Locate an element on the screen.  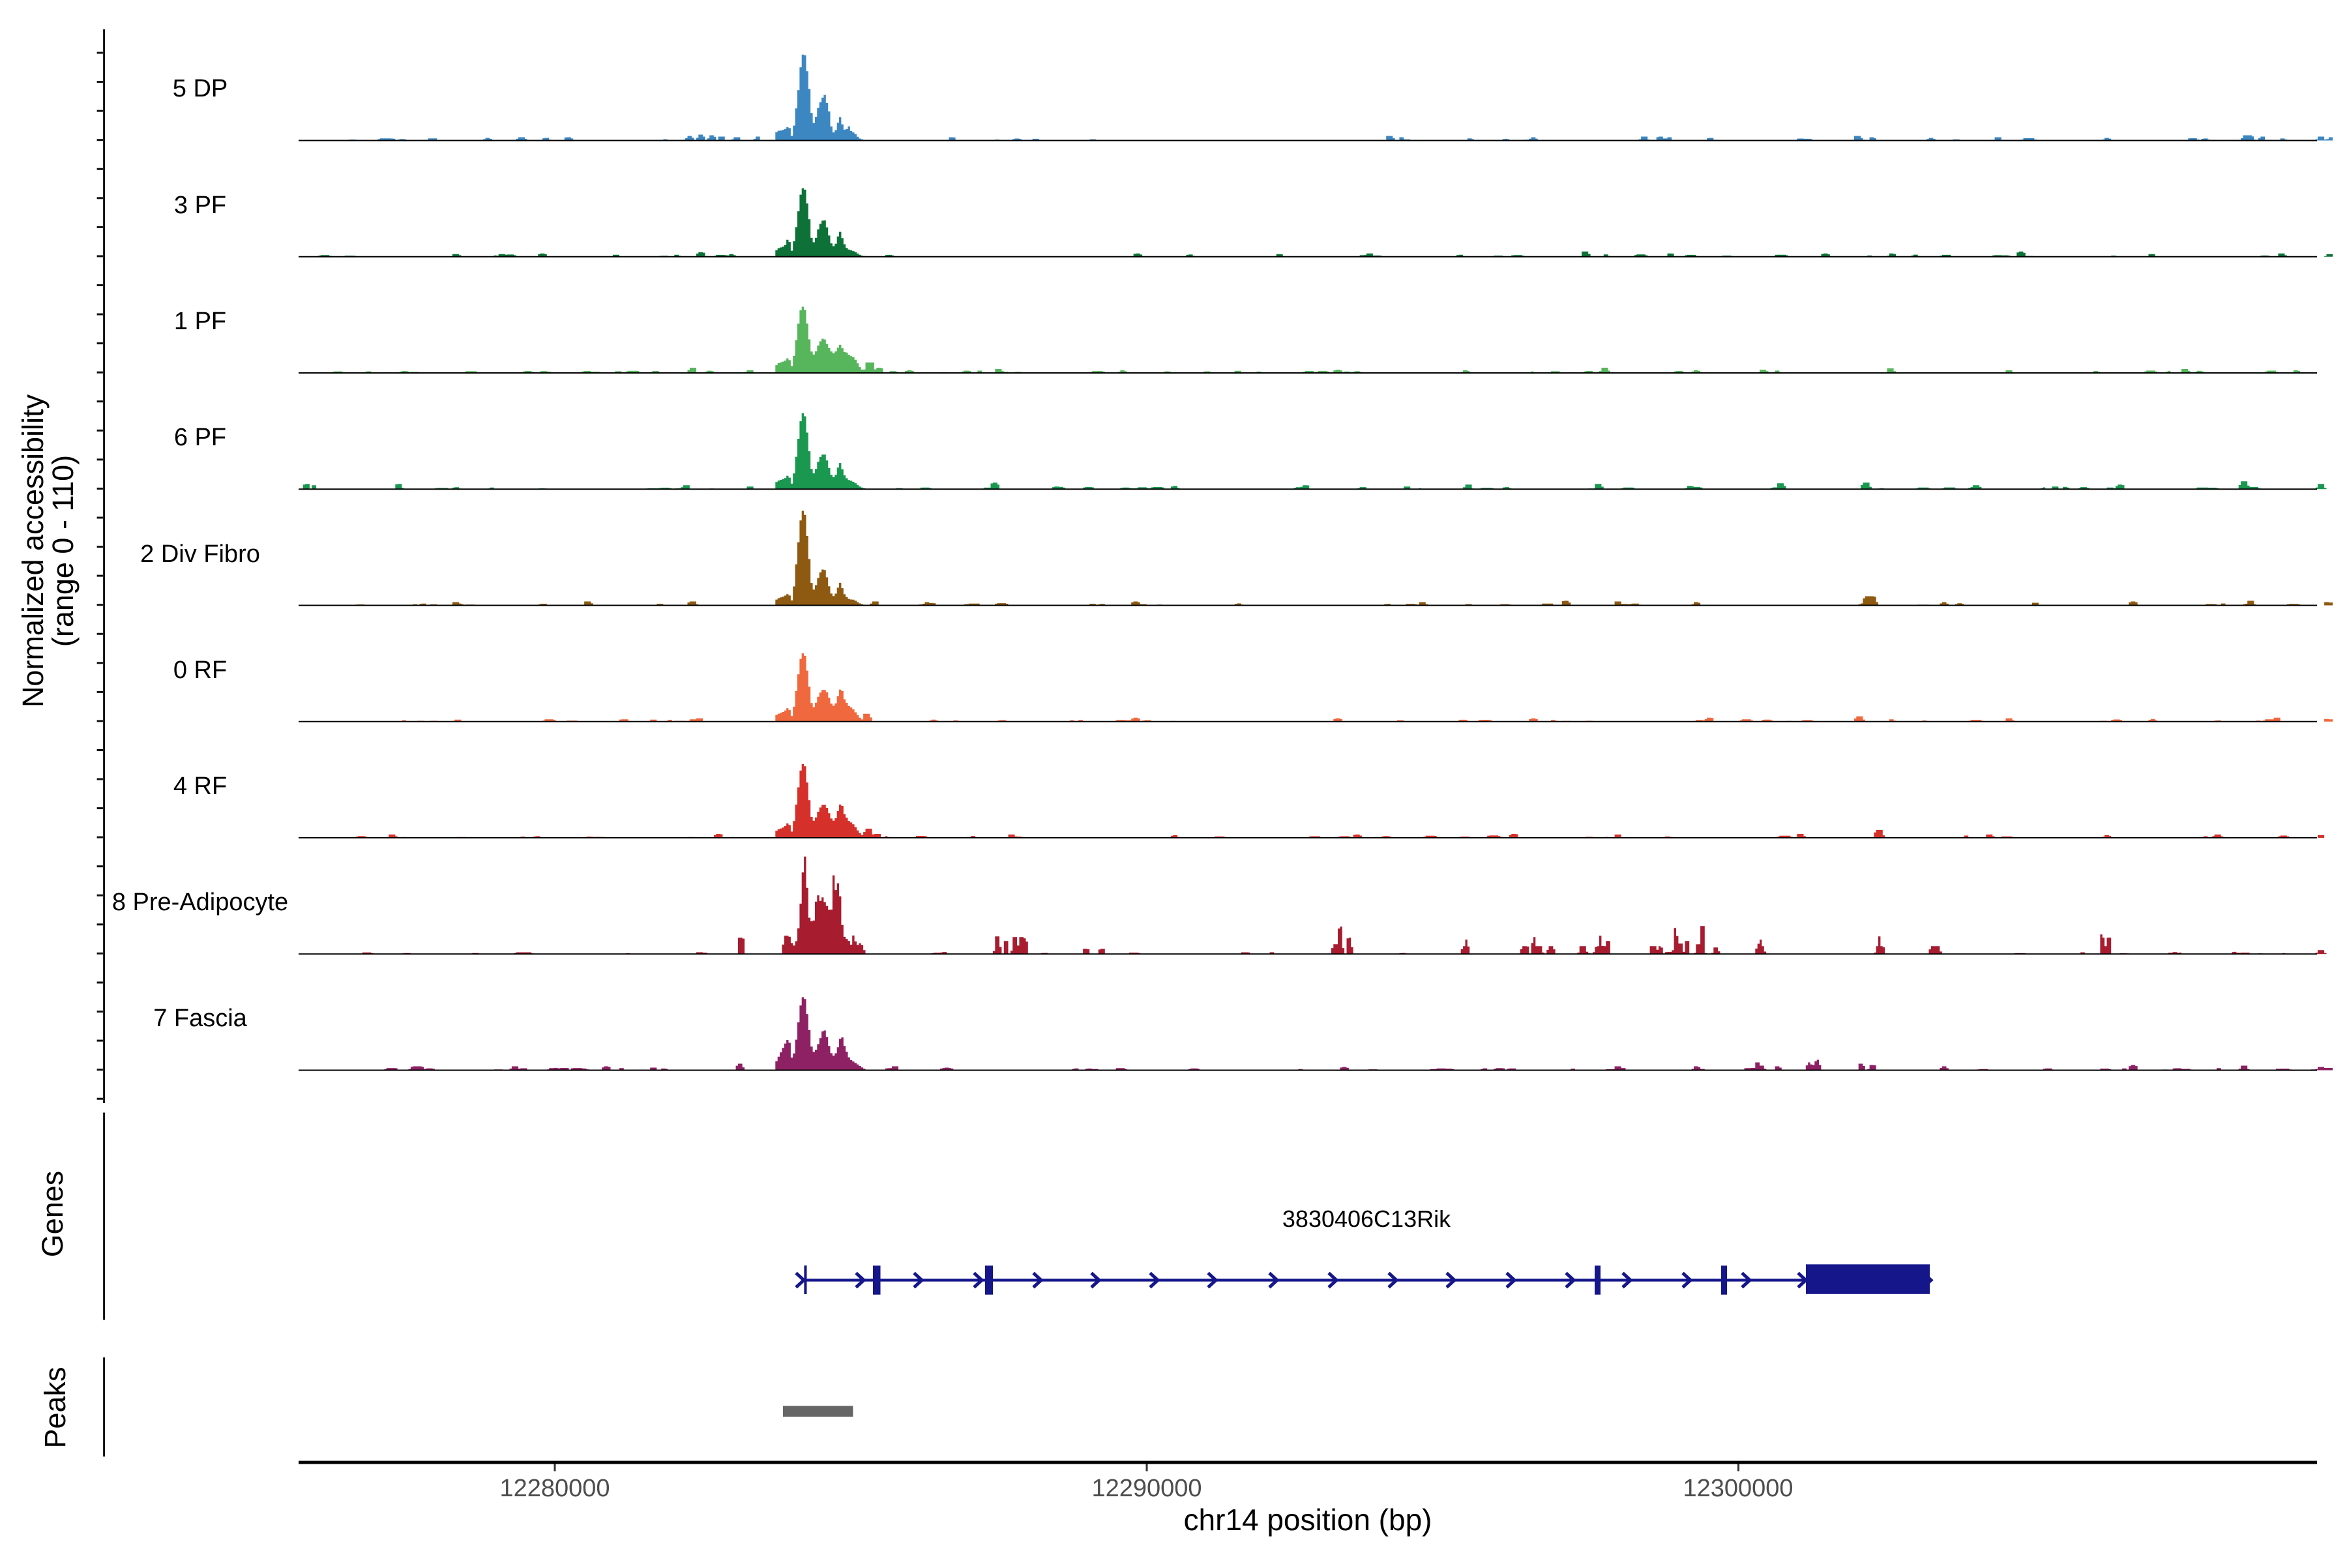
svg-text: 4 RF is located at coordinates (200, 787).